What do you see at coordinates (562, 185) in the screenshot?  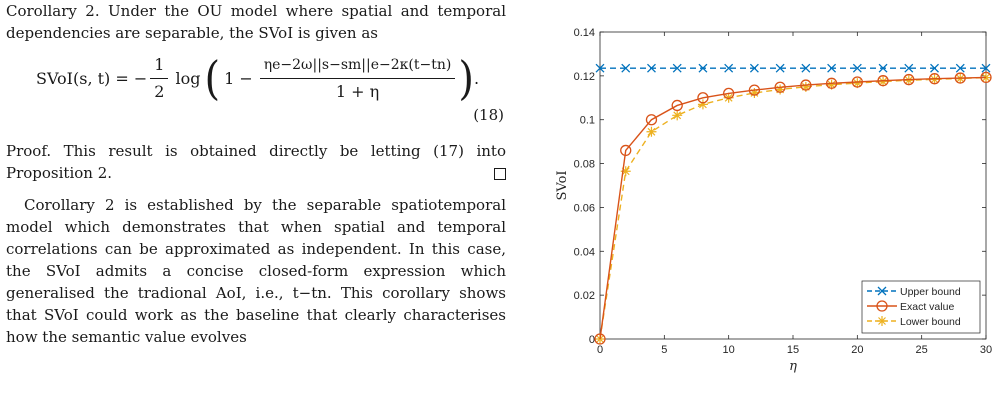 I see `y-axis-label: SVoI` at bounding box center [562, 185].